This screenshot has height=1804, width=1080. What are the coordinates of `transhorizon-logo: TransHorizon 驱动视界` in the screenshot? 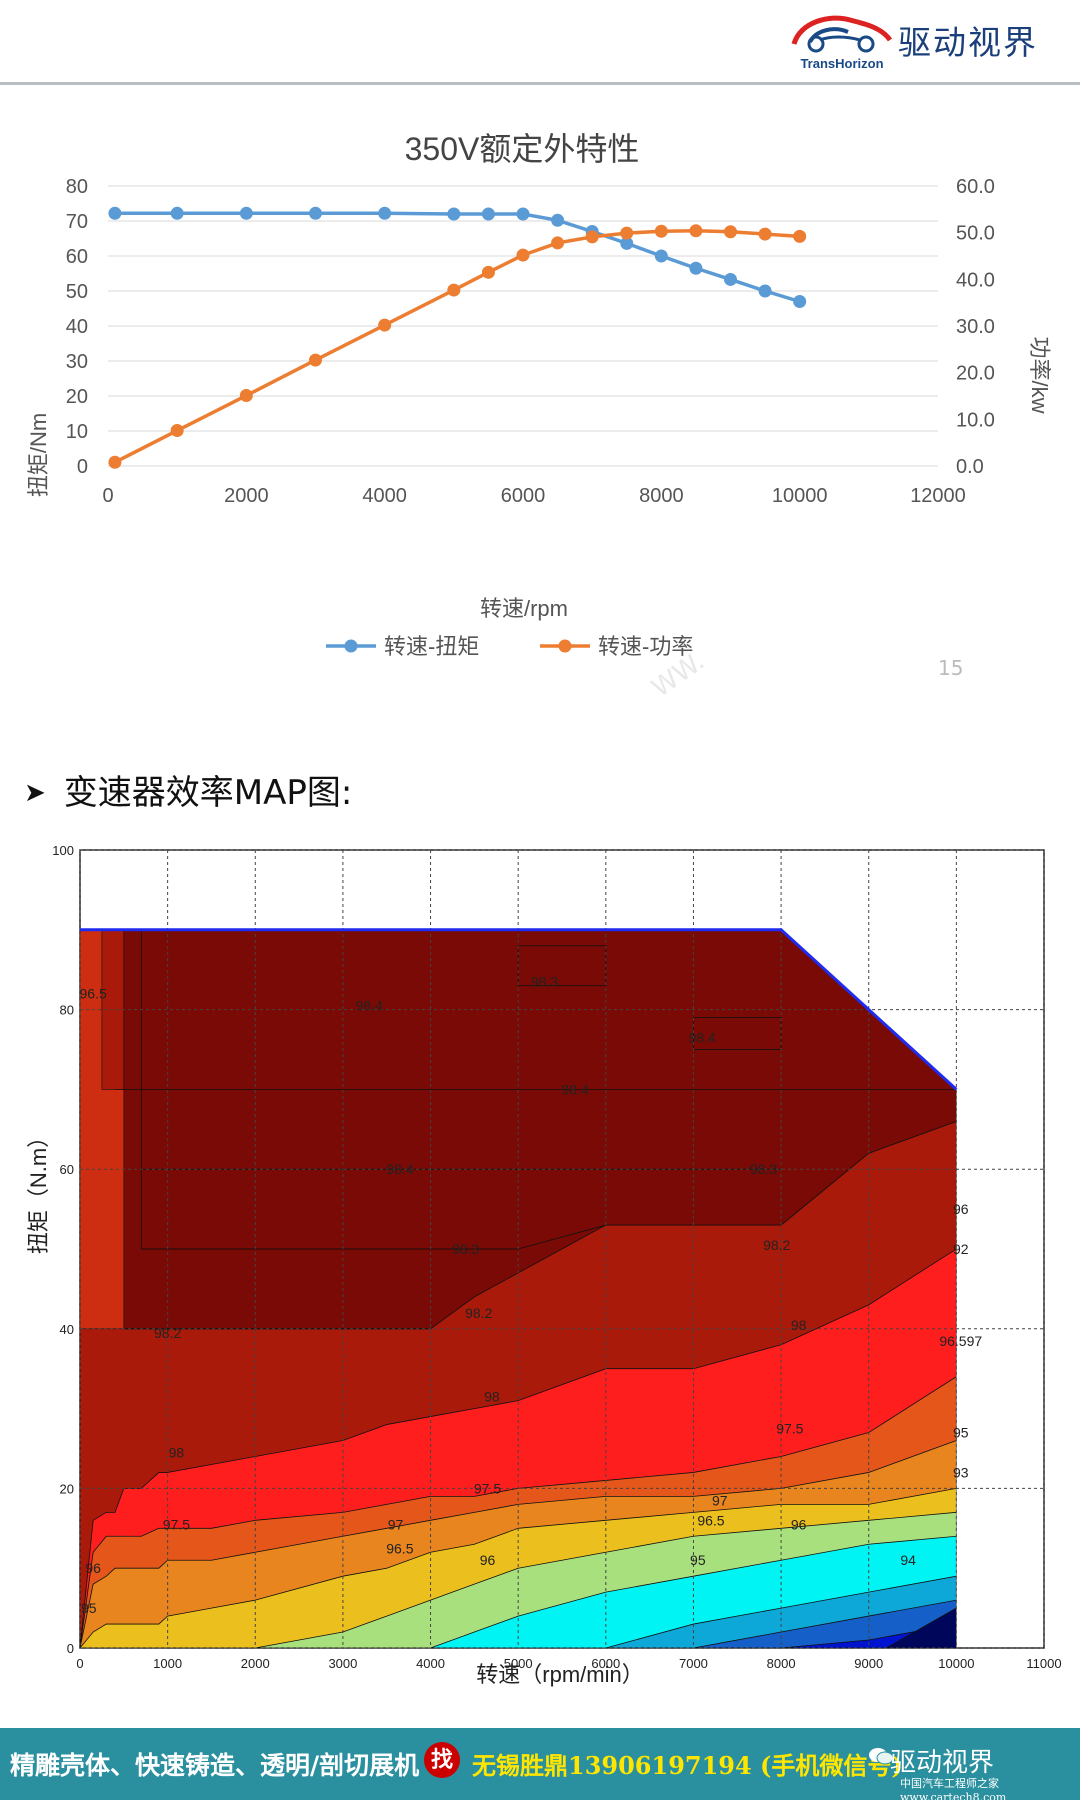 It's located at (930, 44).